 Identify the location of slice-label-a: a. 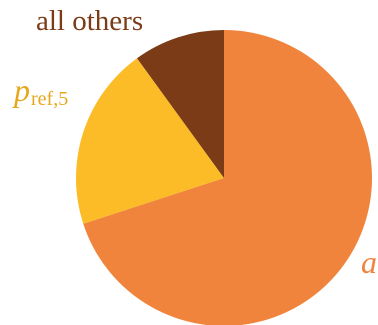
(369, 262).